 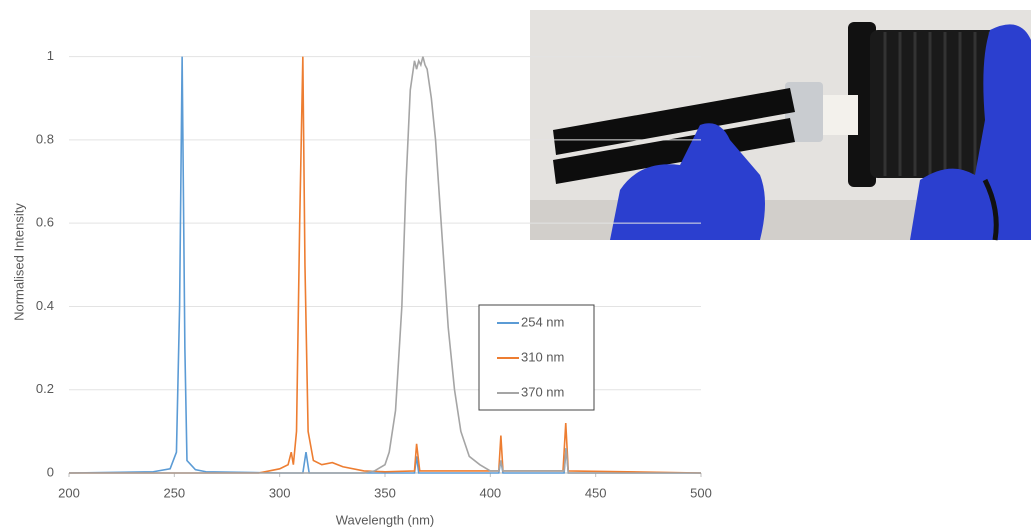 I want to click on legend: 254 nm 310 nm 370 nm, so click(x=536, y=357).